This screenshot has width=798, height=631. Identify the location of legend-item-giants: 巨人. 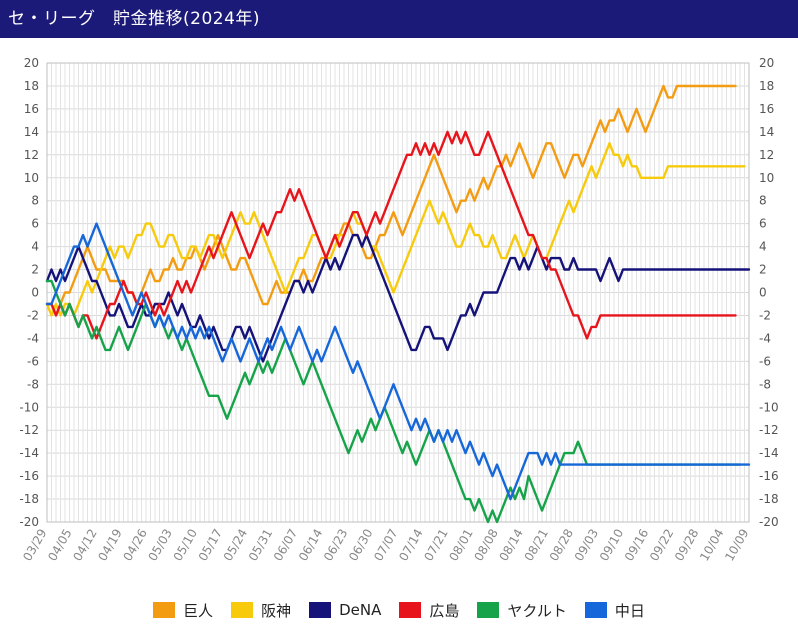
(183, 610).